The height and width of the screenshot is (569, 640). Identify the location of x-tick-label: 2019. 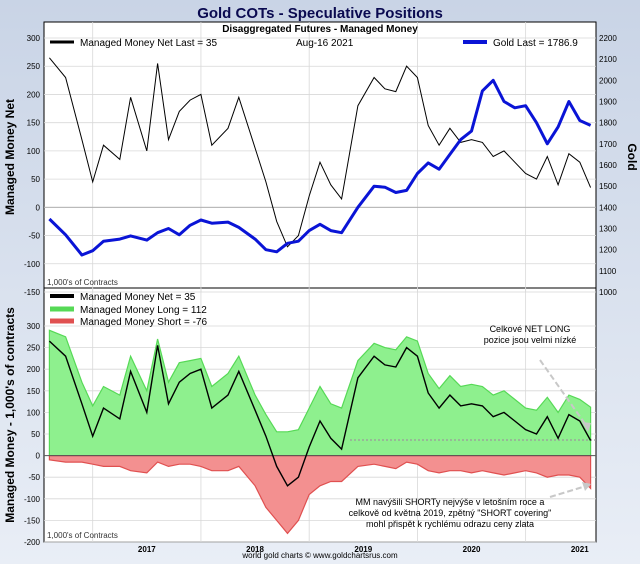
(363, 549).